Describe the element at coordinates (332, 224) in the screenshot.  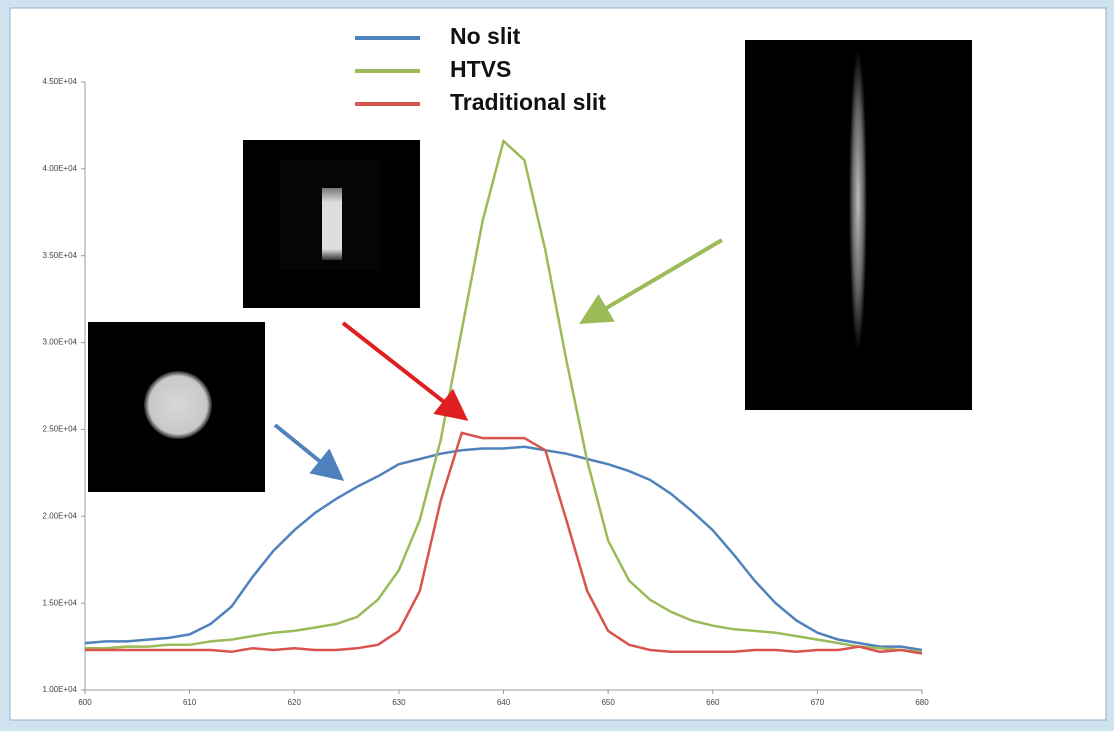
I see `inset-slit-image` at that location.